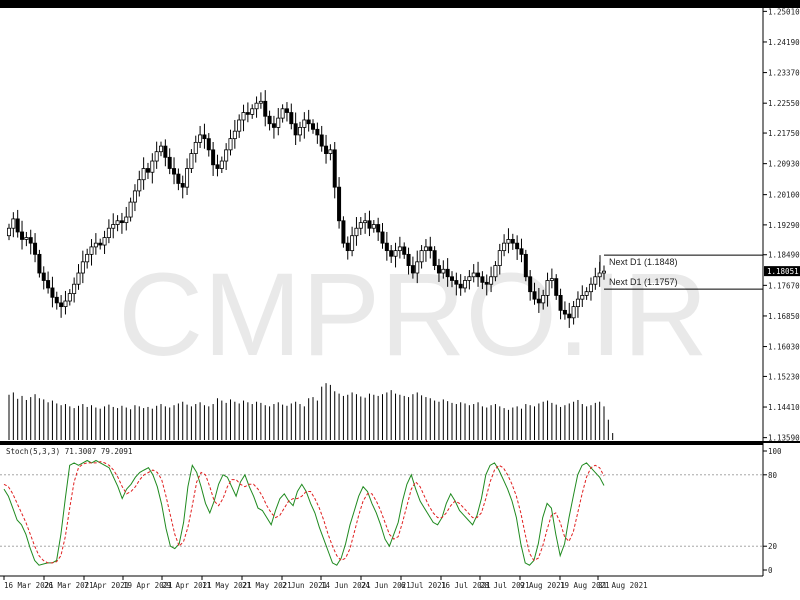  Describe the element at coordinates (69, 451) in the screenshot. I see `stoch-label: Stoch(5,3,3) 71.3007 79.2091` at that location.